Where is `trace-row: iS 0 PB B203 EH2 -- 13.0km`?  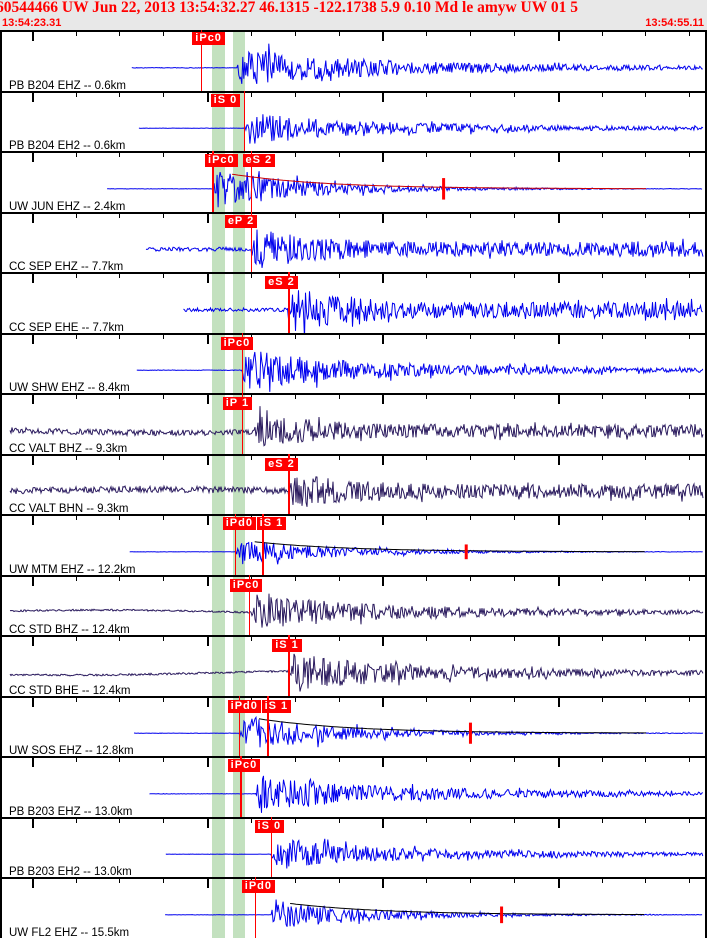 trace-row: iS 0 PB B203 EH2 -- 13.0km is located at coordinates (353, 847).